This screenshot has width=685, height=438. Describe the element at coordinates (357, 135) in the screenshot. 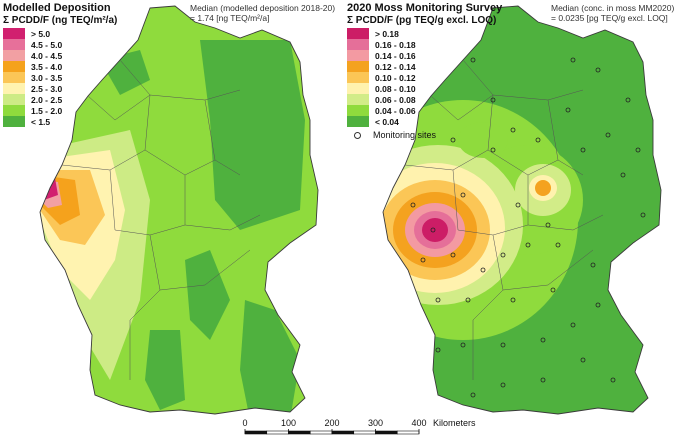

I see `monitoring-site-circle-icon` at that location.